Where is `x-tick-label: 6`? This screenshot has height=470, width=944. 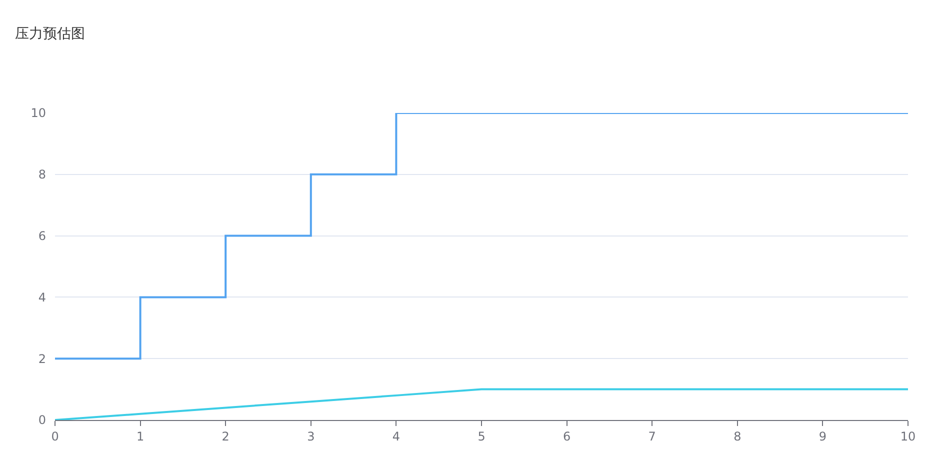
x-tick-label: 6 is located at coordinates (566, 436).